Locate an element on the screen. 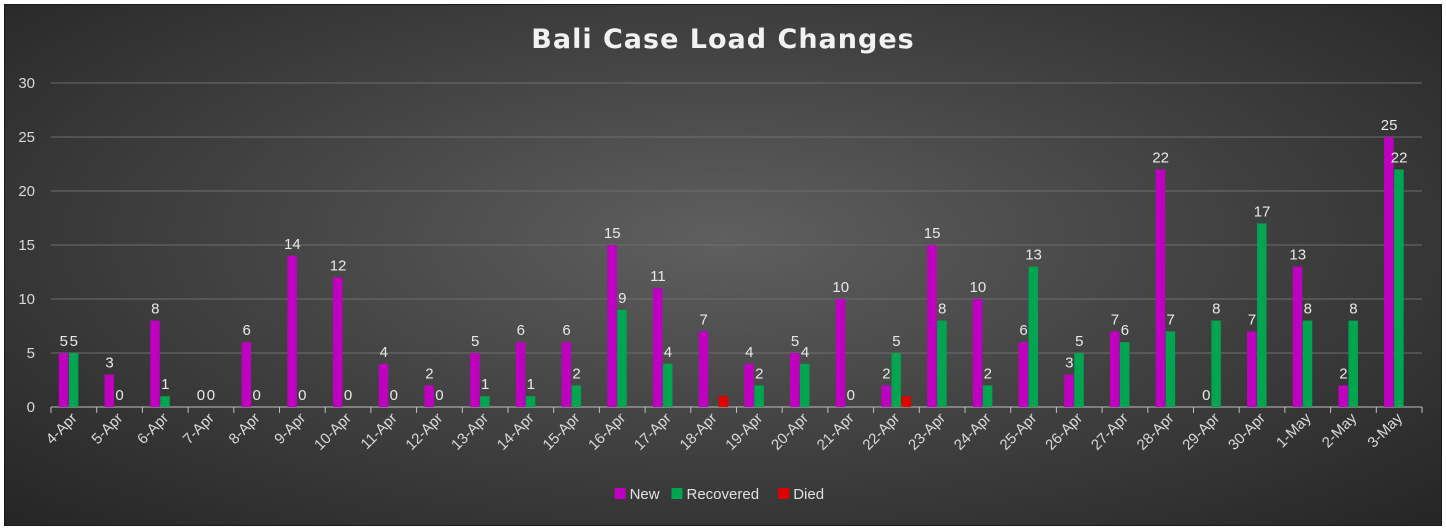  x-tick-label: 1-May is located at coordinates (1294, 430).